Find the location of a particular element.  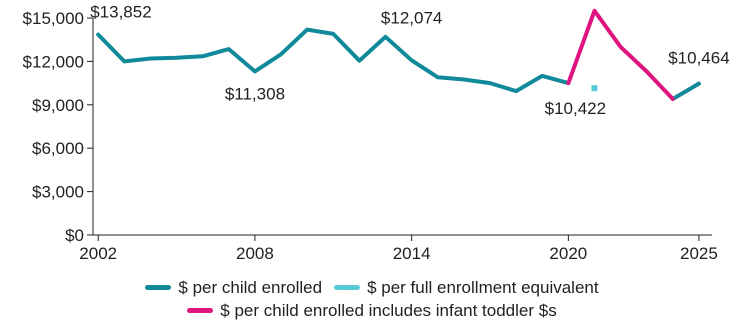

legend-item-fee: $ per full enrollment equivalent is located at coordinates (466, 288).